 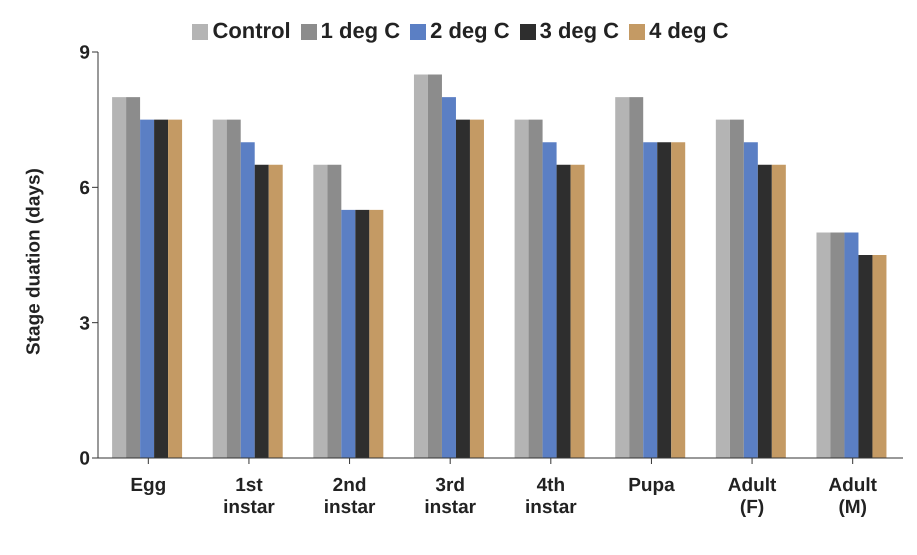 What do you see at coordinates (450, 496) in the screenshot?
I see `x-tick-label: 3rd instar` at bounding box center [450, 496].